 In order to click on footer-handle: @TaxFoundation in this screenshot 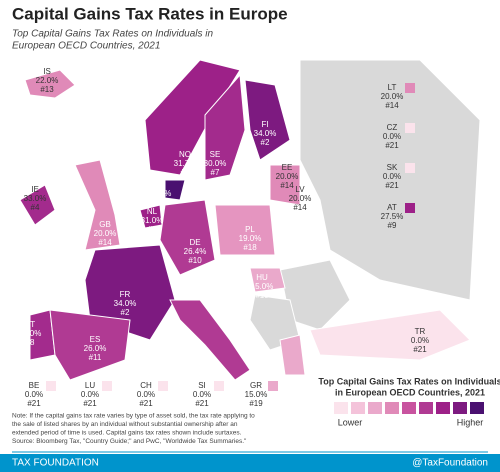, I will do `click(450, 463)`.